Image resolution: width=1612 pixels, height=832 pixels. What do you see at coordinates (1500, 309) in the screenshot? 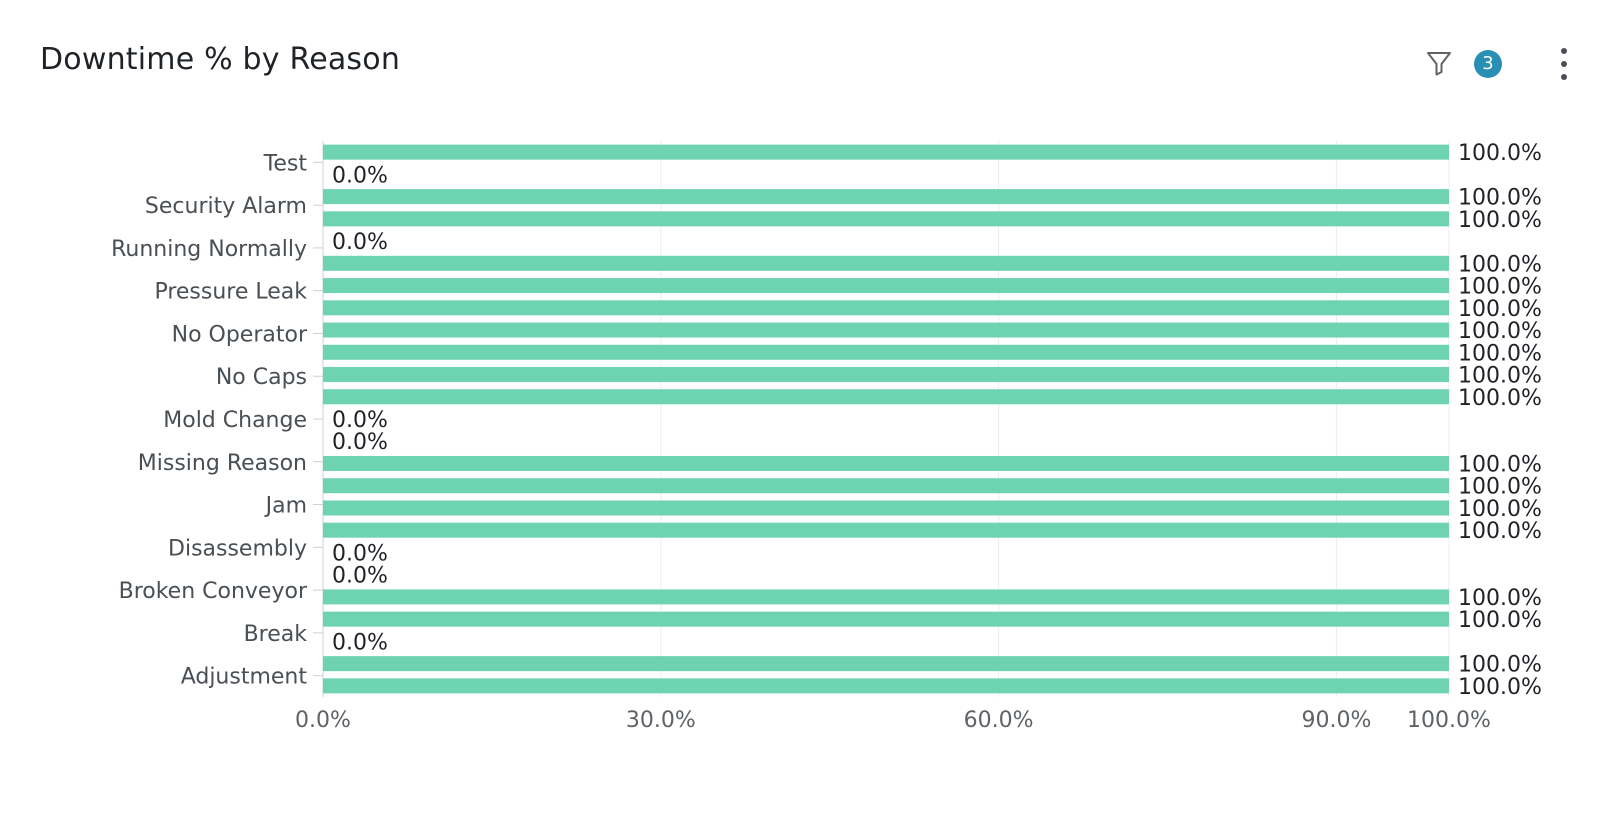
I see `value-label-7: 100.0%` at bounding box center [1500, 309].